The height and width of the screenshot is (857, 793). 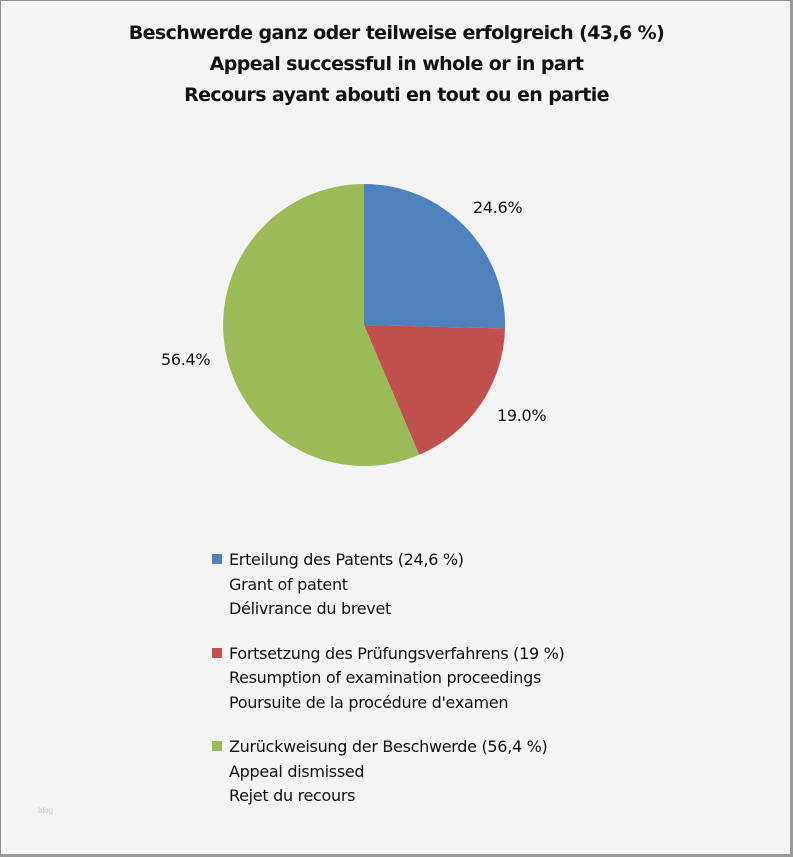 I want to click on watermark: blog, so click(x=46, y=810).